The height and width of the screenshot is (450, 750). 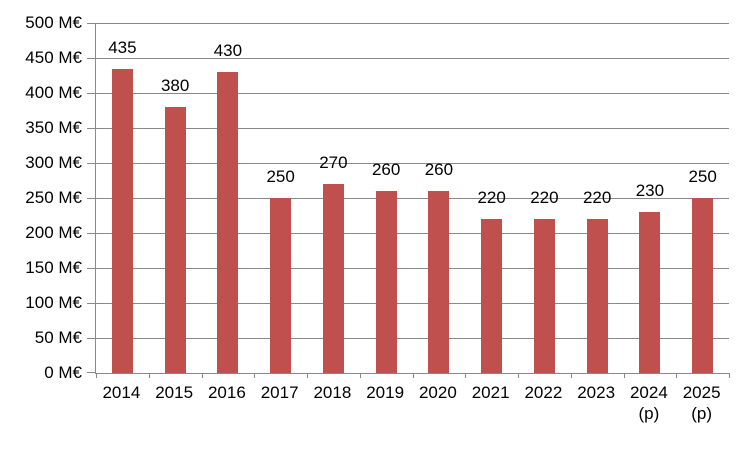 I want to click on y-axis-label: 100 M€, so click(x=53, y=302).